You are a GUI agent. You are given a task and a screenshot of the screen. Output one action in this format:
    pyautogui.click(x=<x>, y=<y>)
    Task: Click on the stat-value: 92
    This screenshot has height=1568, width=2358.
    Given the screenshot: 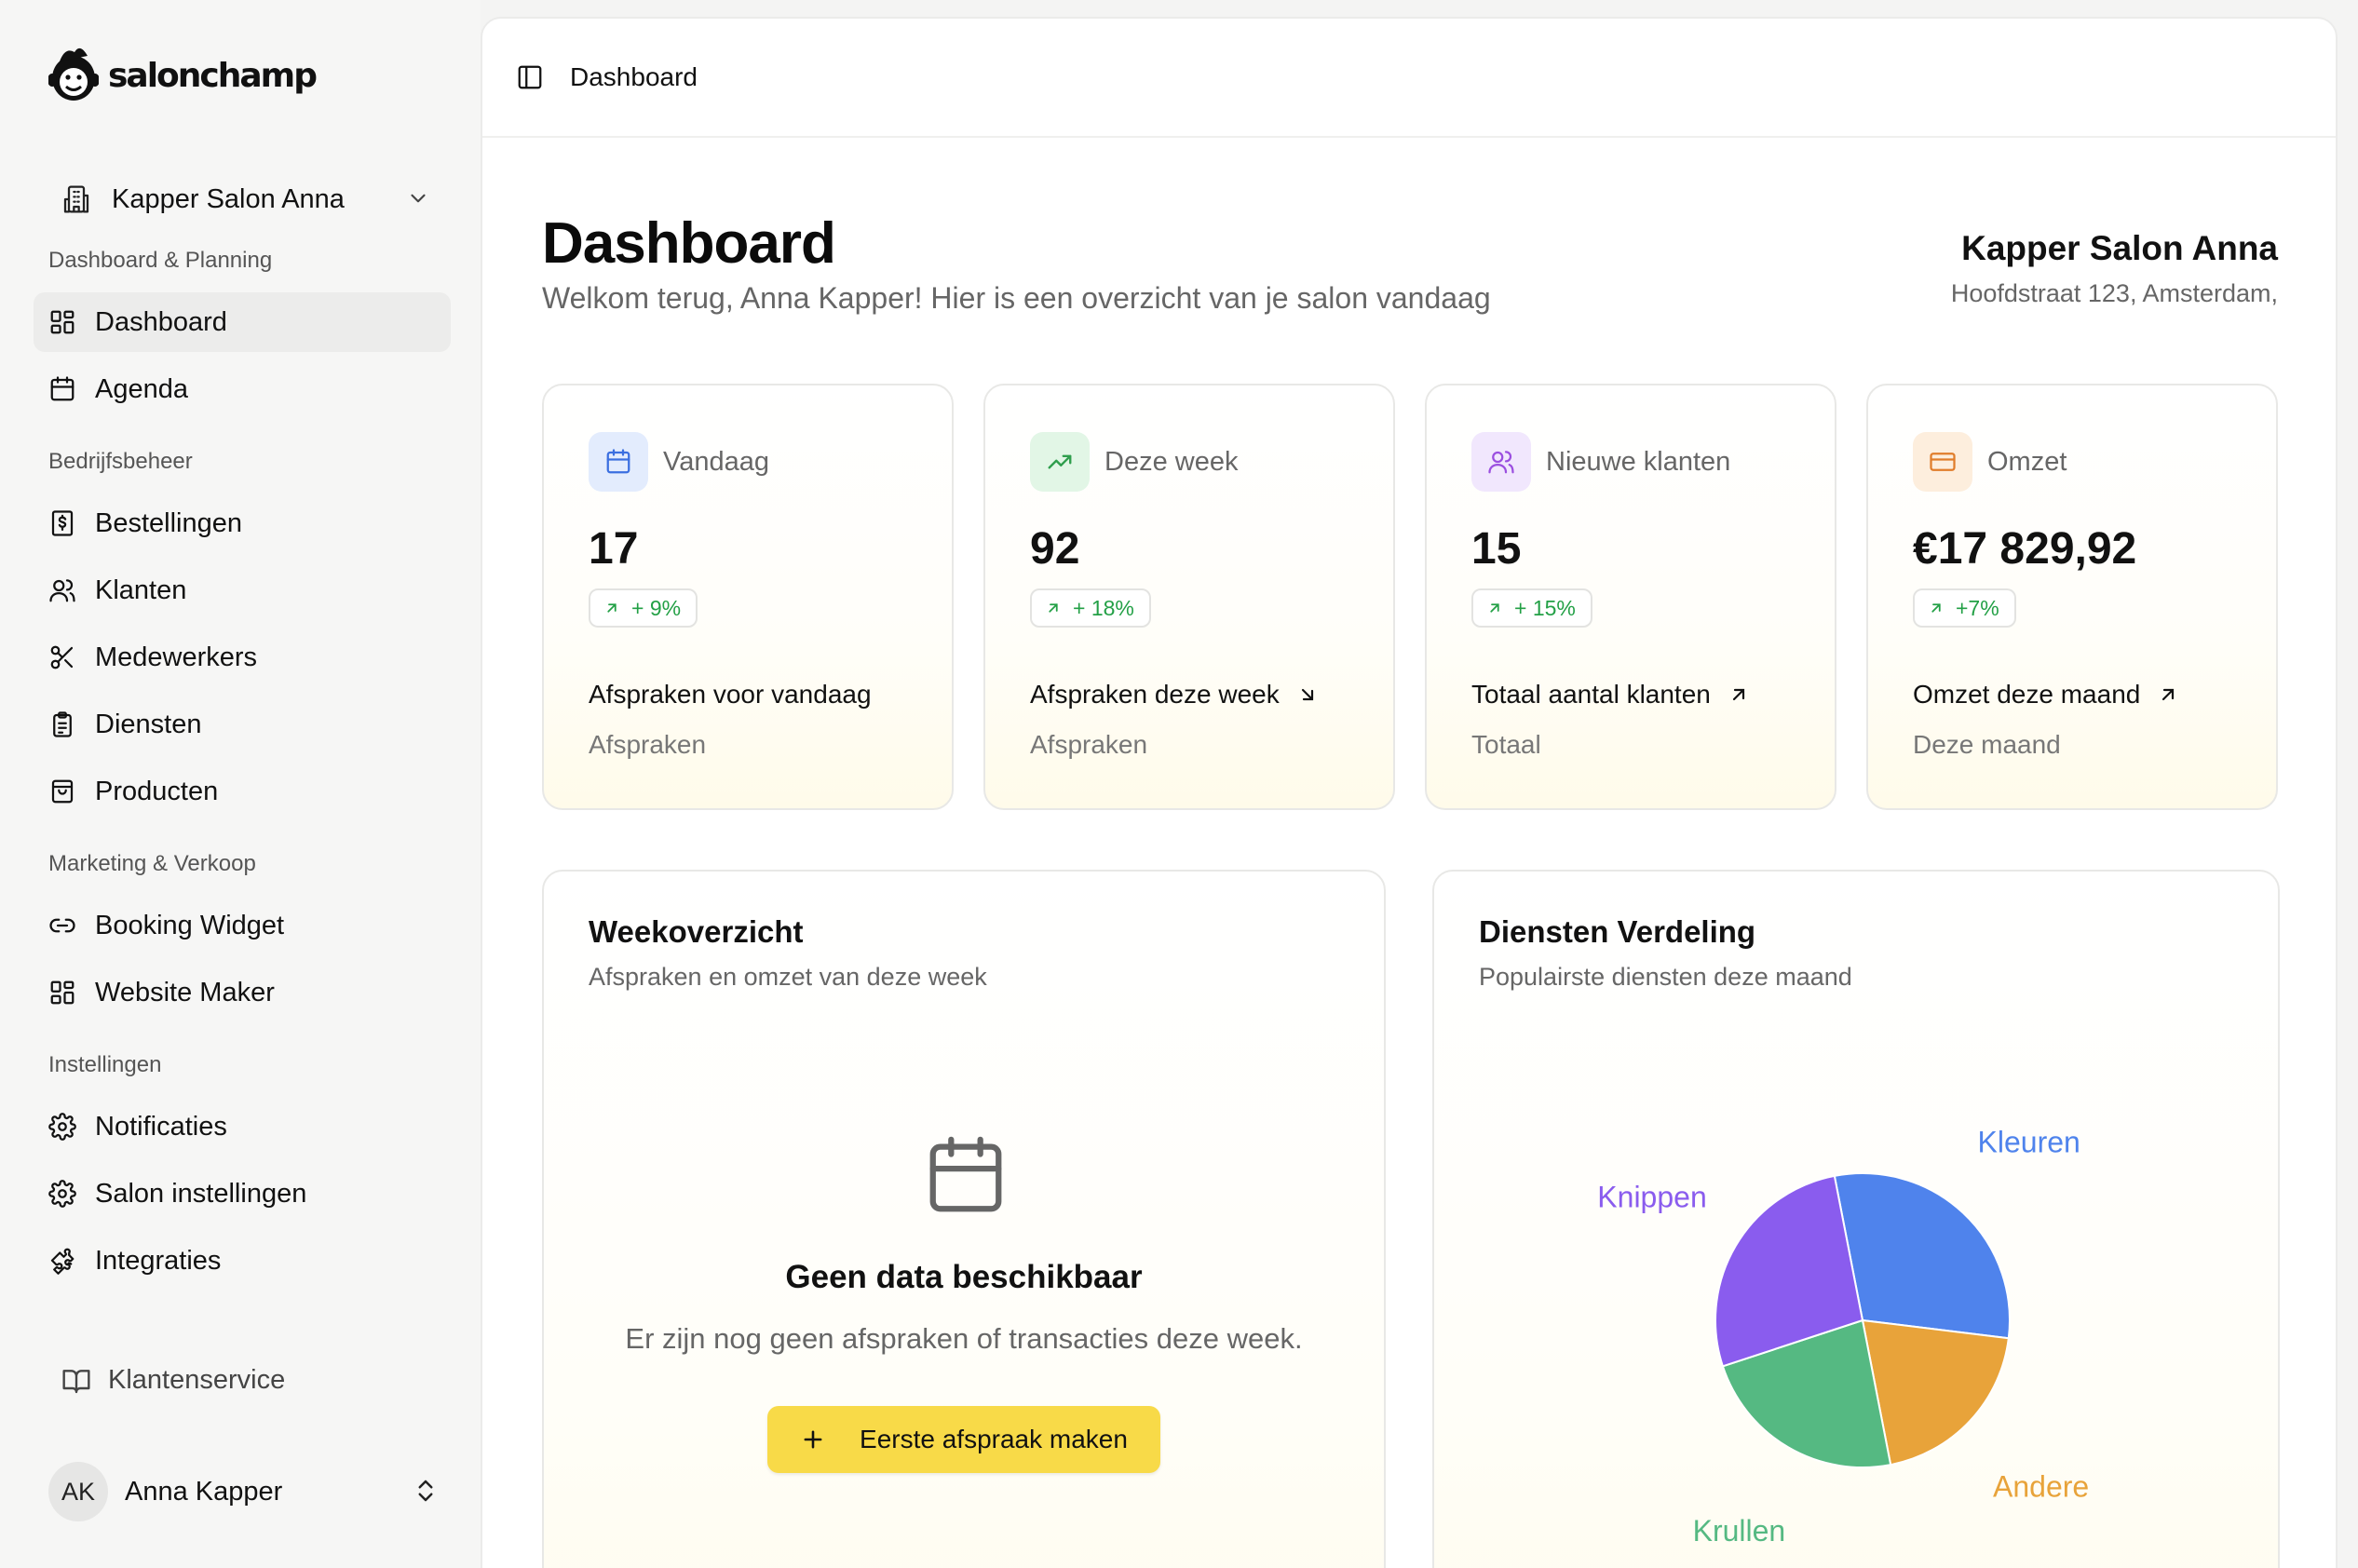 What is the action you would take?
    pyautogui.click(x=1055, y=549)
    